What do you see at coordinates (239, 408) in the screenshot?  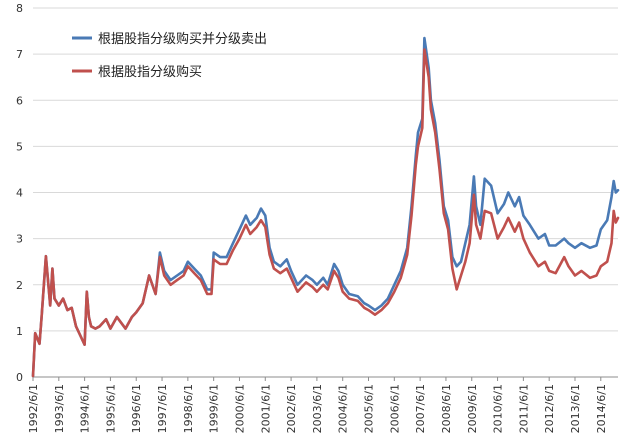 I see `x-tick-label-2000-6-1: 2000/6/1` at bounding box center [239, 408].